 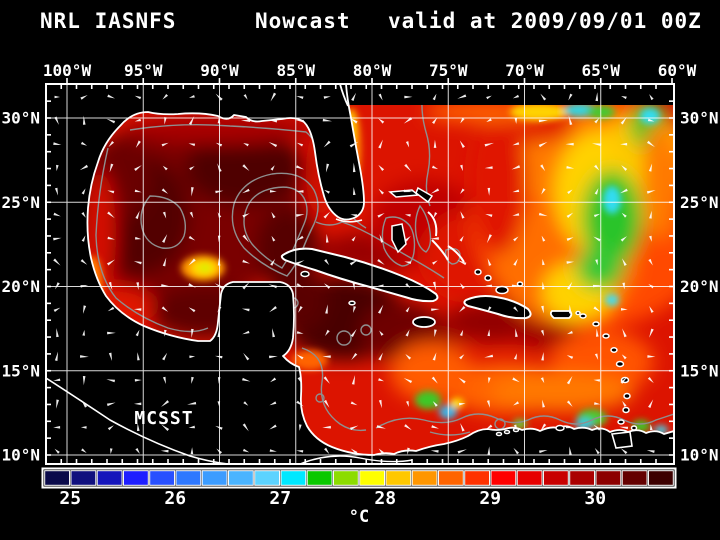 What do you see at coordinates (699, 455) in the screenshot?
I see `lat-label: 10°N` at bounding box center [699, 455].